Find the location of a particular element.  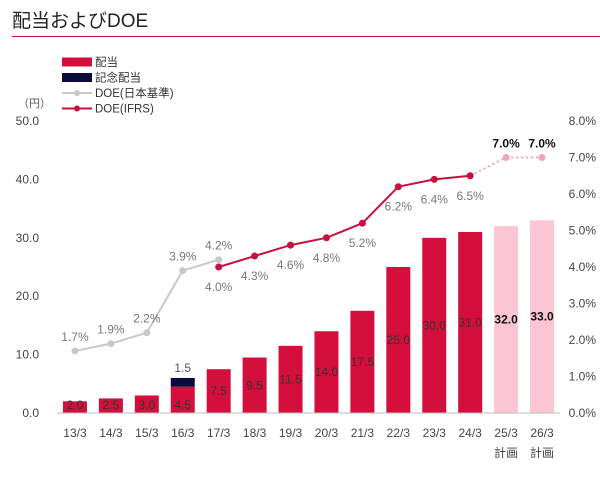

legend-label-1: 記念配当 is located at coordinates (118, 78).